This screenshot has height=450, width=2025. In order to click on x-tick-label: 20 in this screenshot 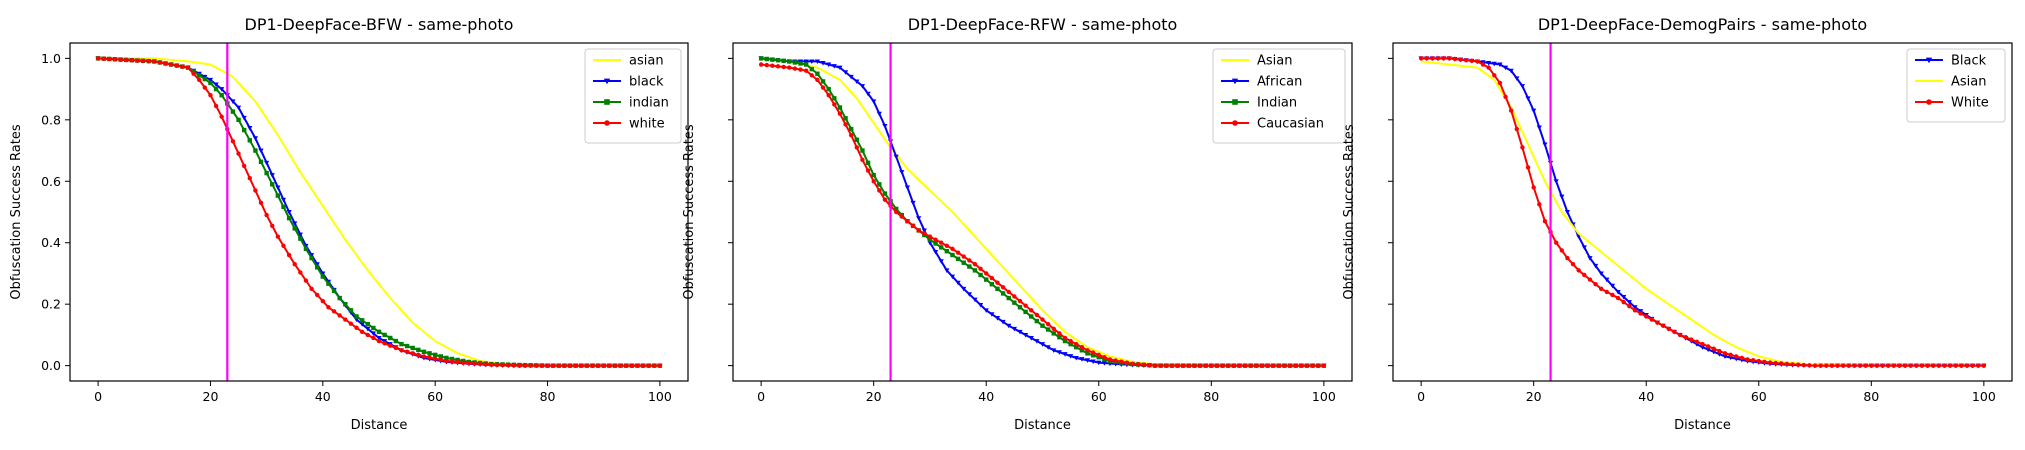, I will do `click(874, 396)`.